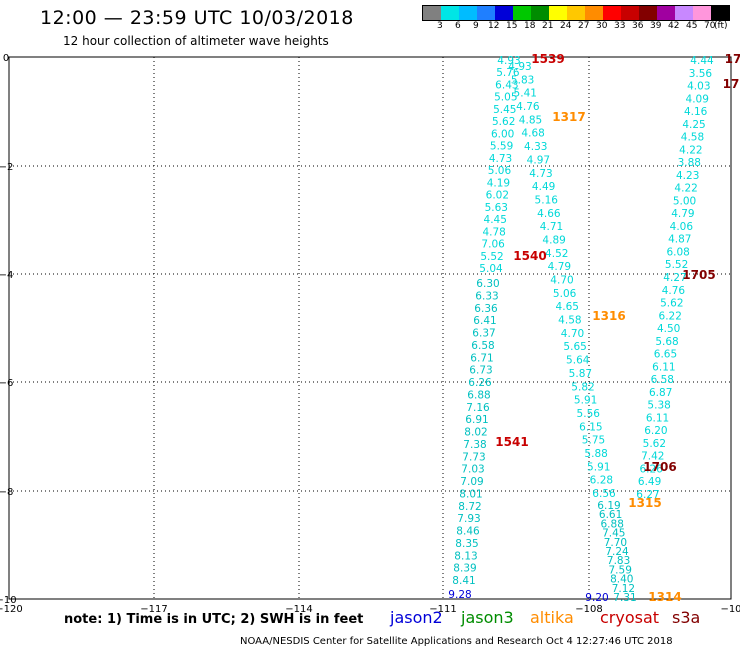 This screenshot has height=650, width=740. What do you see at coordinates (504, 110) in the screenshot?
I see `wave-height-value: 5.45` at bounding box center [504, 110].